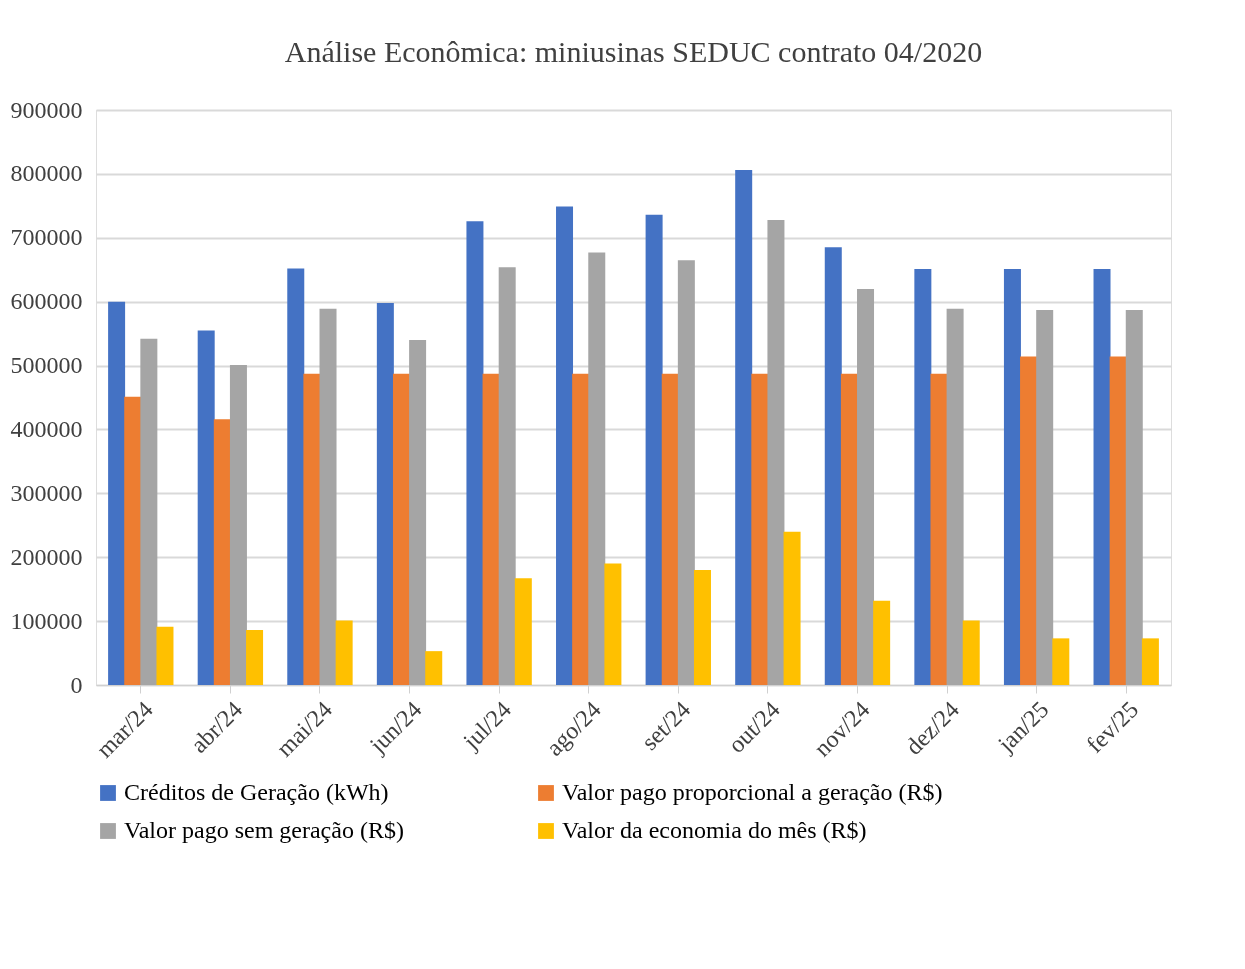 The width and height of the screenshot is (1245, 969). Describe the element at coordinates (46, 109) in the screenshot. I see `y-tick-label: 900000` at that location.